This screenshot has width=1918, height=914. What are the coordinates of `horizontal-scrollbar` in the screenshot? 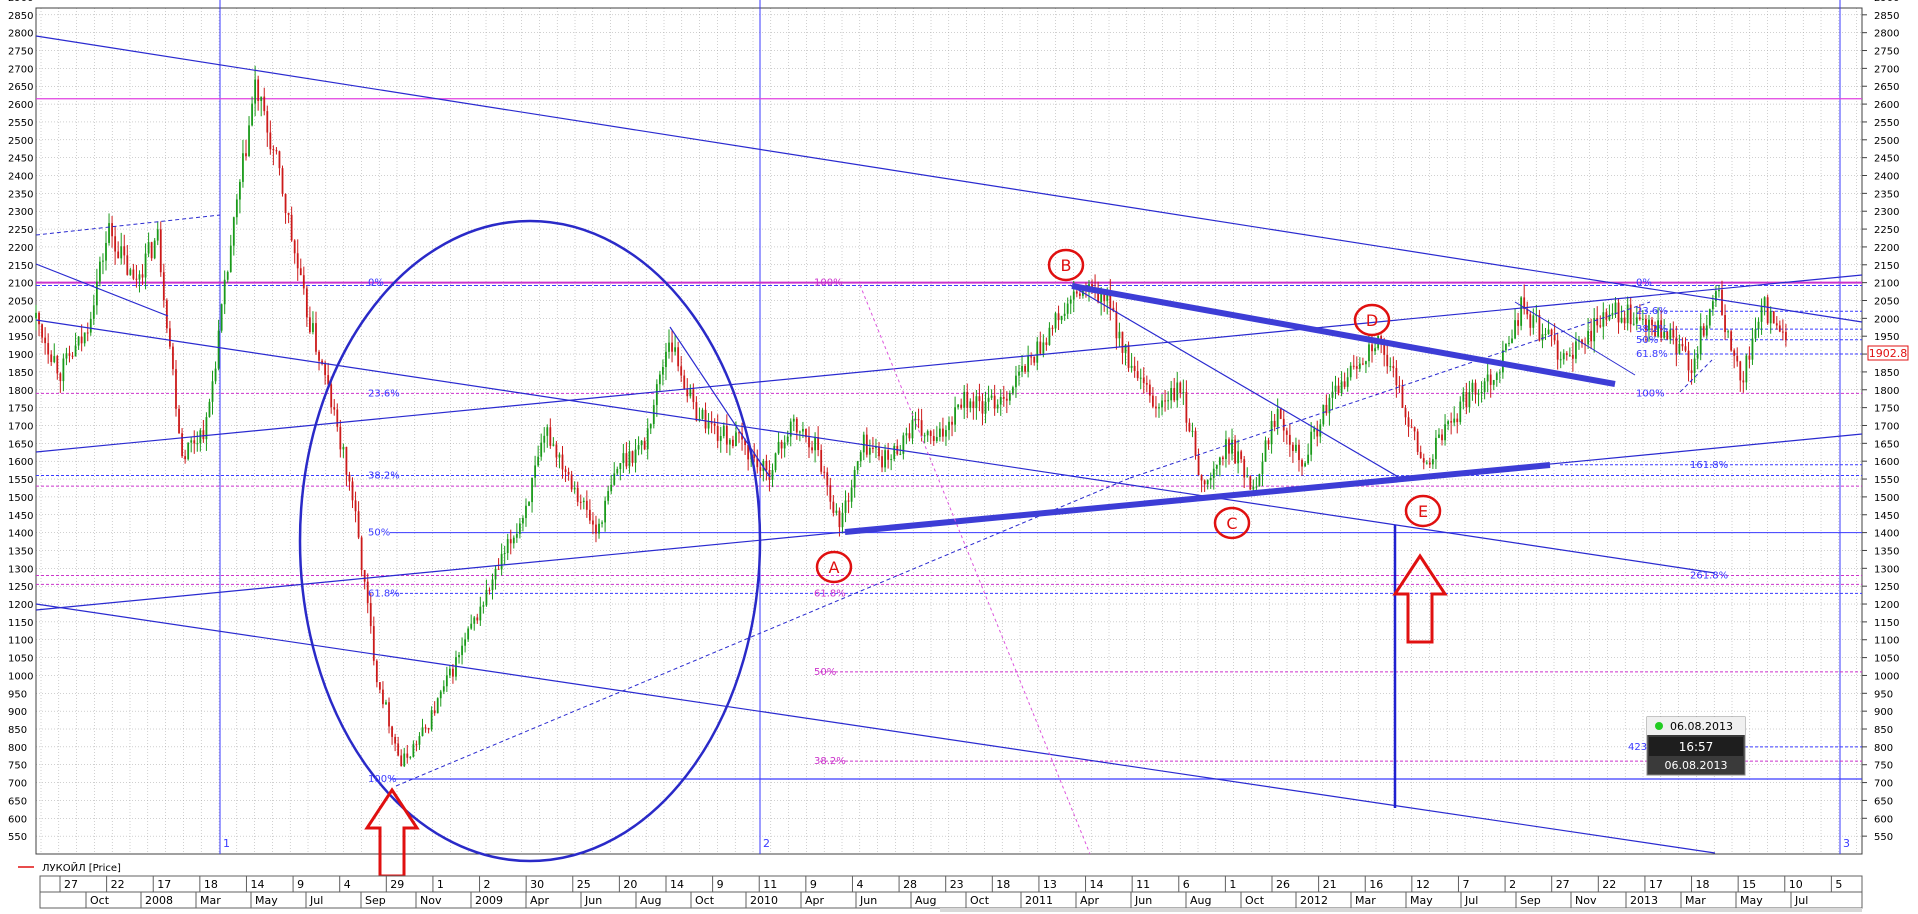 It's located at (1401, 910).